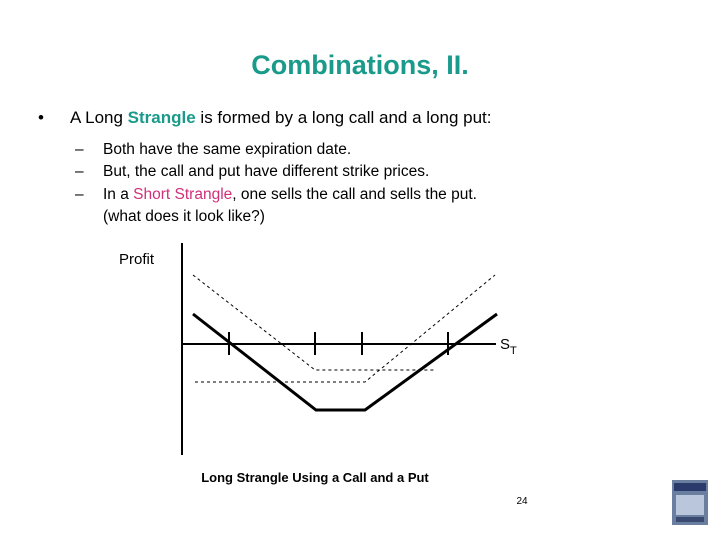  What do you see at coordinates (315, 477) in the screenshot?
I see `caption: Long Strangle Using a Call and a Put` at bounding box center [315, 477].